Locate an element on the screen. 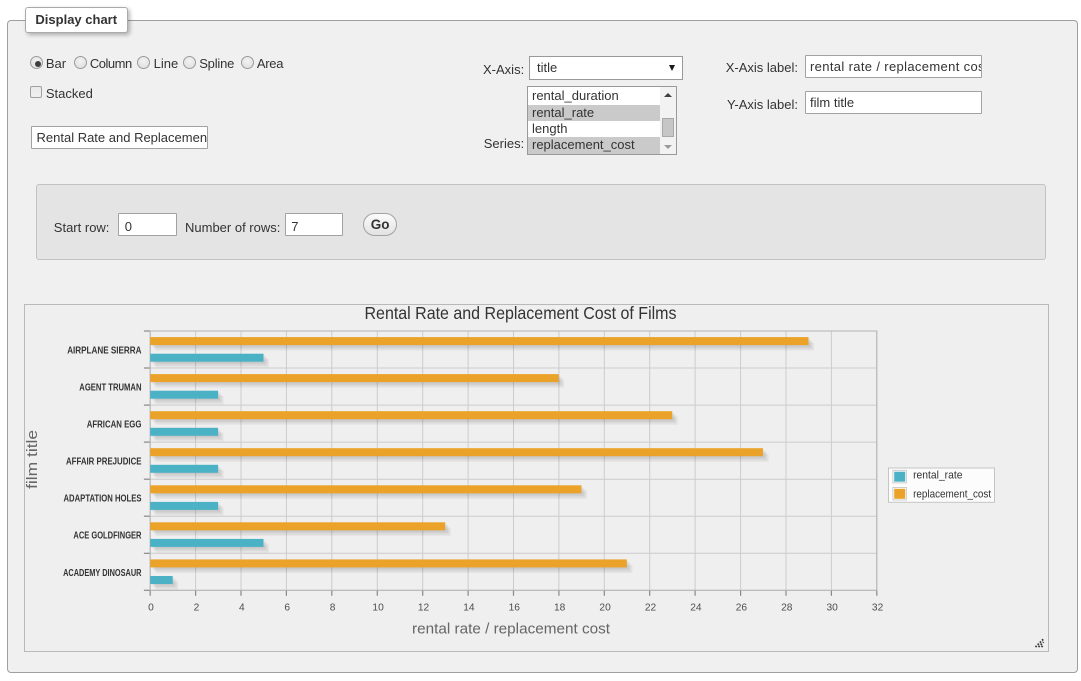 This screenshot has height=681, width=1081. svg-text: 28 is located at coordinates (787, 608).